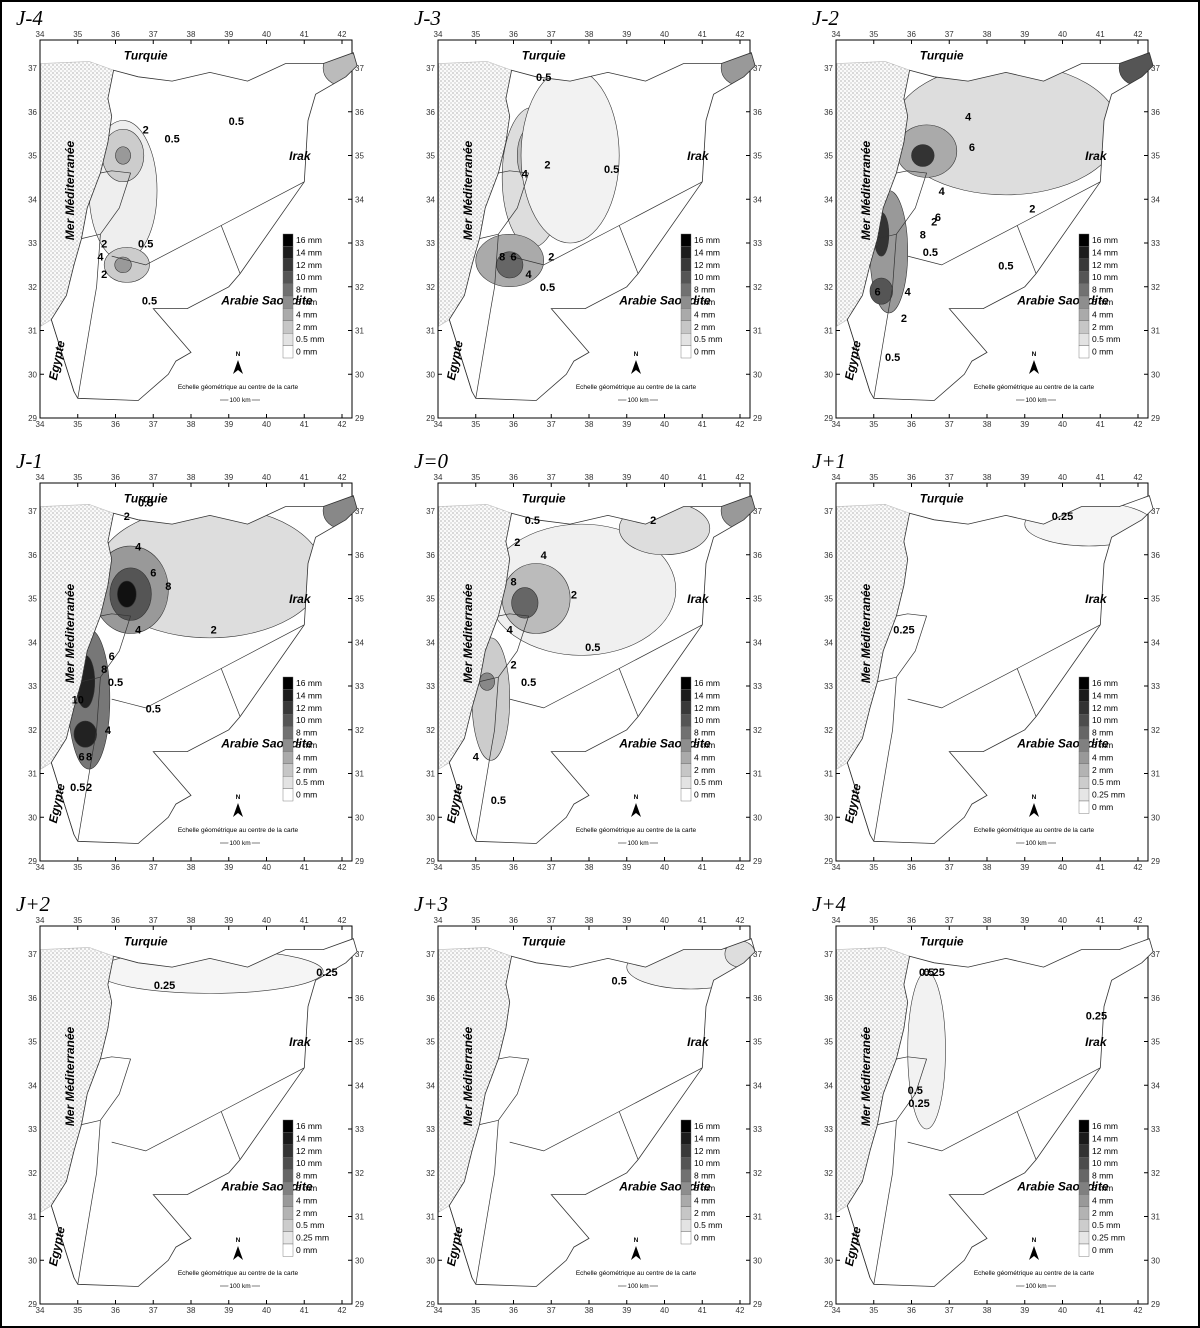 The width and height of the screenshot is (1200, 1328). Describe the element at coordinates (1105, 265) in the screenshot. I see `legend-label: 12 mm` at that location.